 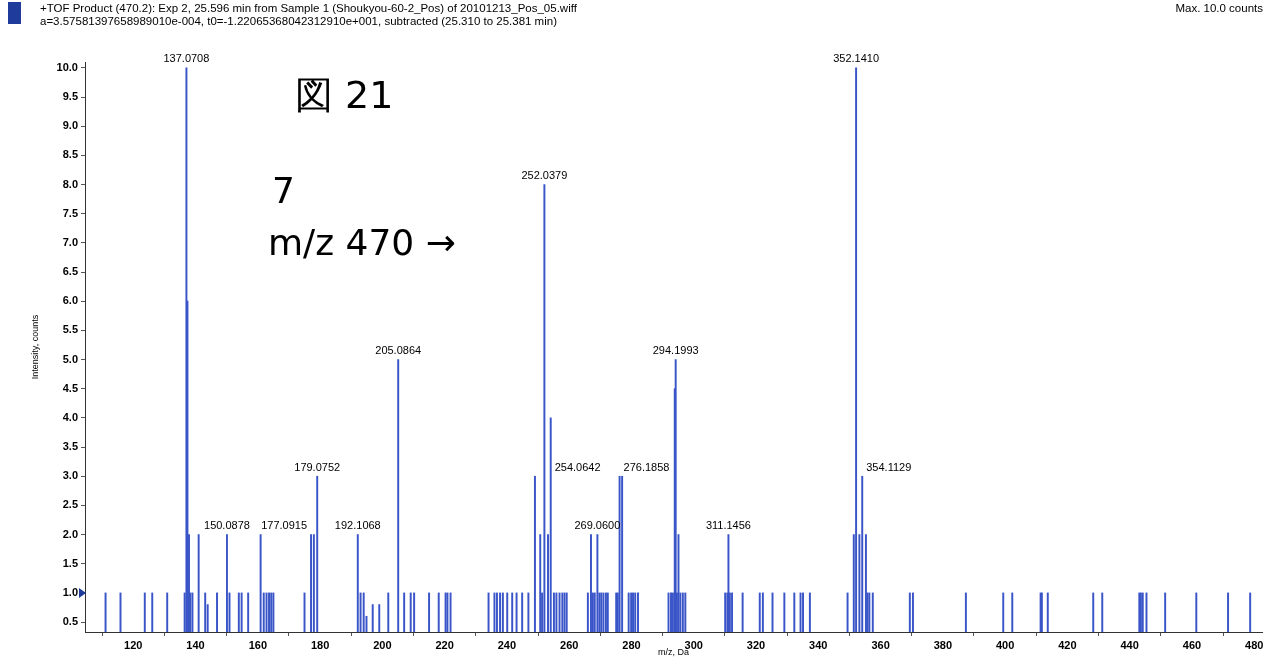 What do you see at coordinates (362, 242) in the screenshot?
I see `annotation: m/z 470 →` at bounding box center [362, 242].